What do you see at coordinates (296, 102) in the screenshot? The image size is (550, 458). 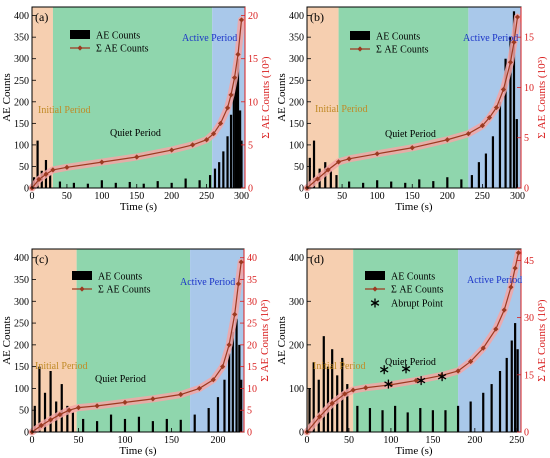 I see `y-left-tick-label: 200` at bounding box center [296, 102].